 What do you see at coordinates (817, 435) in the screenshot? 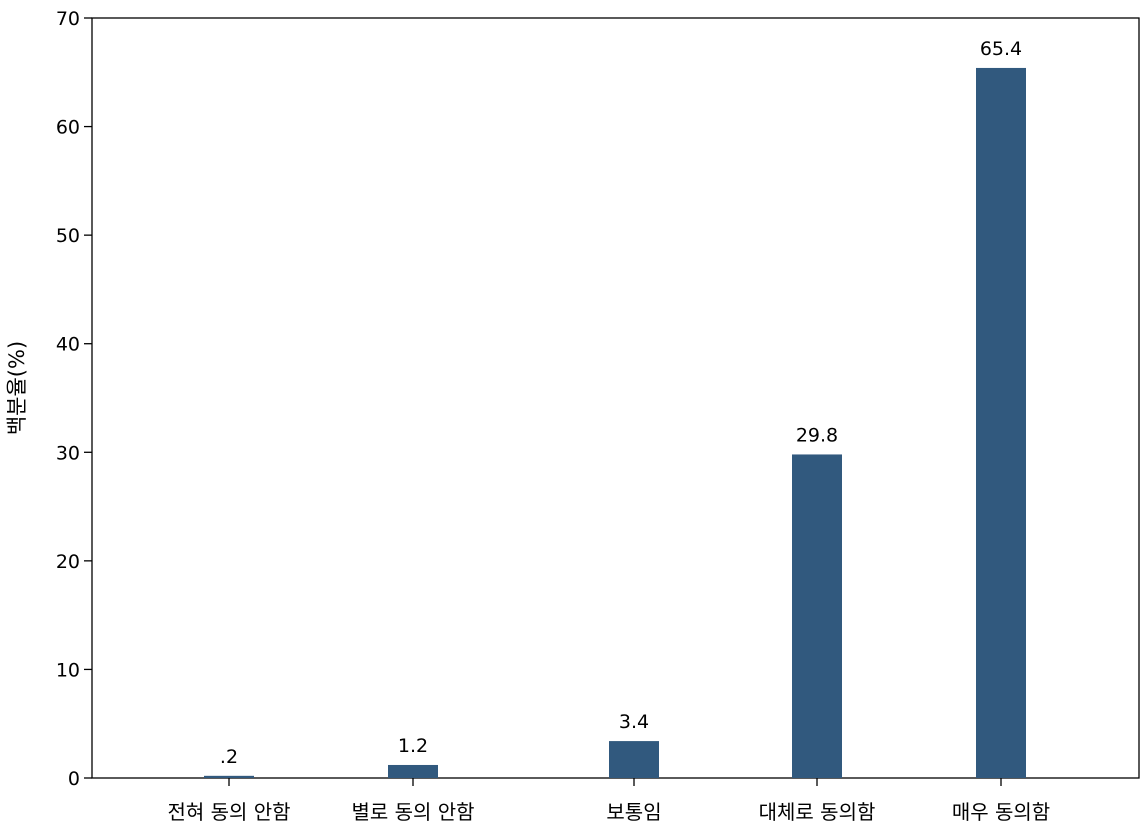
I see `data-label: 29.8` at bounding box center [817, 435].